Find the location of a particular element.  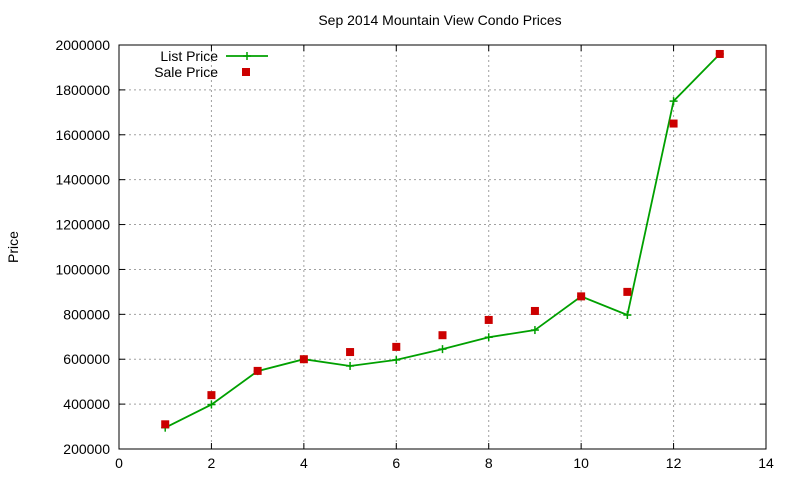

y-tick-label: 1800000 is located at coordinates (82, 90).